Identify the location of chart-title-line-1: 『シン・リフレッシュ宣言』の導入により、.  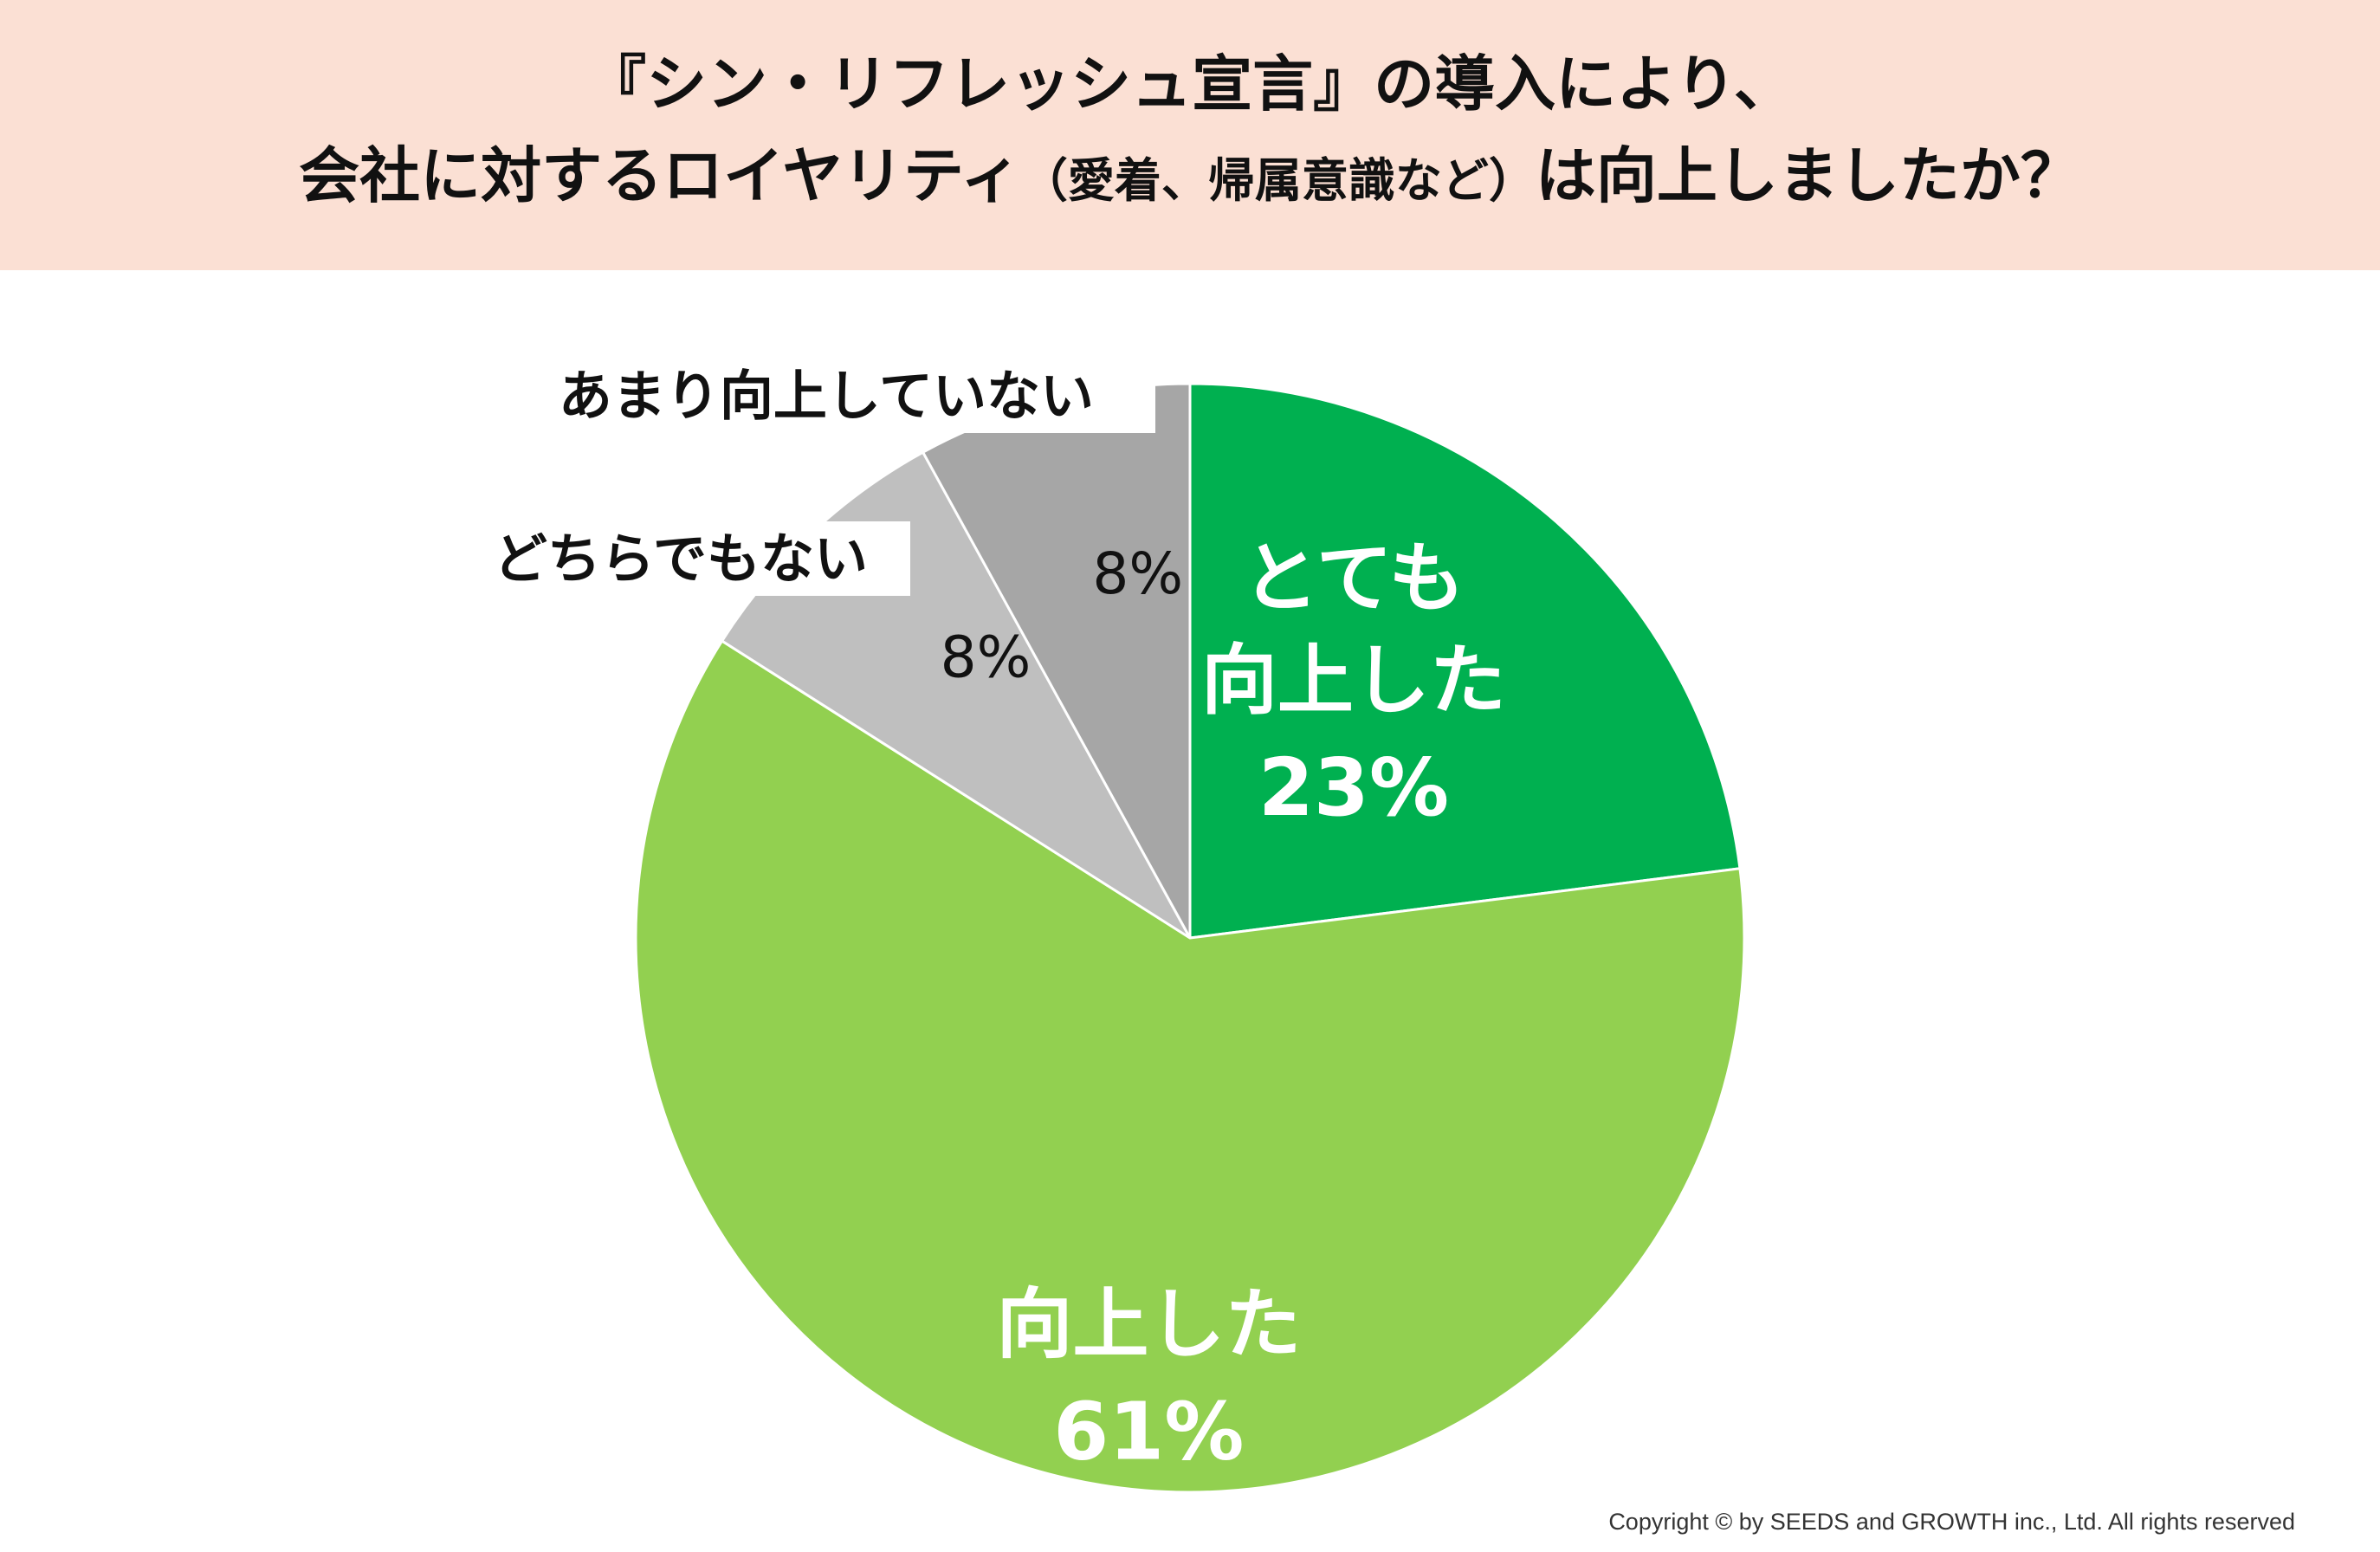
(1190, 84).